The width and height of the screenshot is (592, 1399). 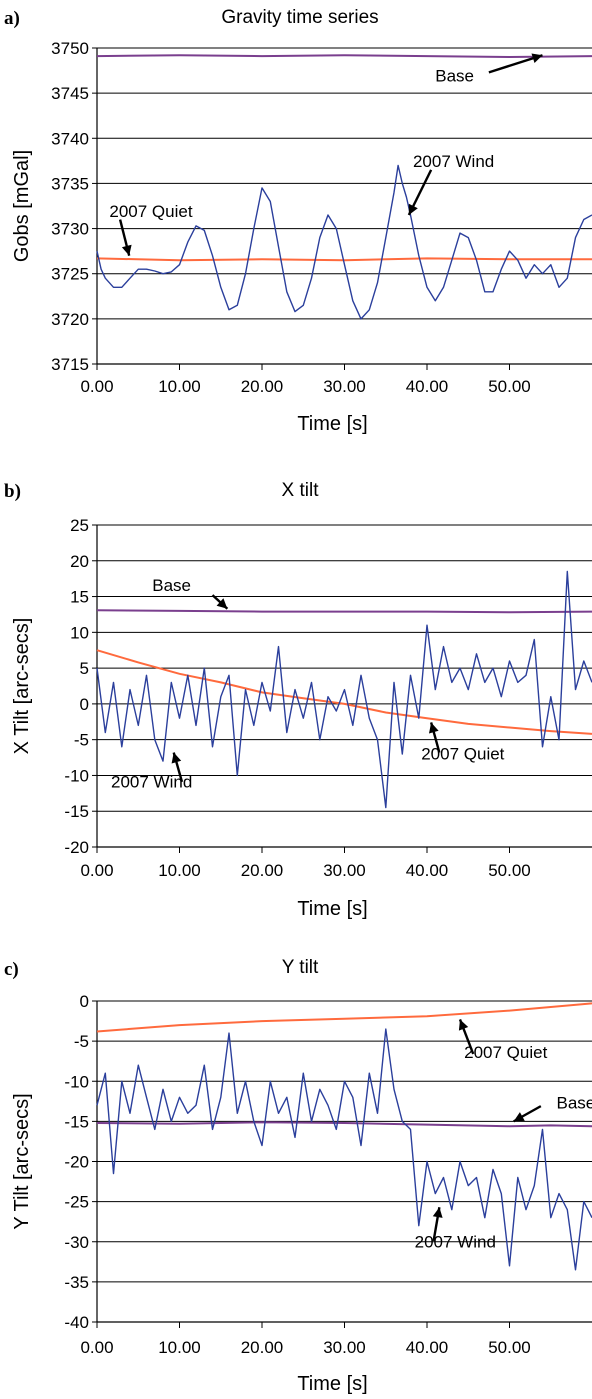 I want to click on y-tick-label: 3715, so click(x=70, y=364).